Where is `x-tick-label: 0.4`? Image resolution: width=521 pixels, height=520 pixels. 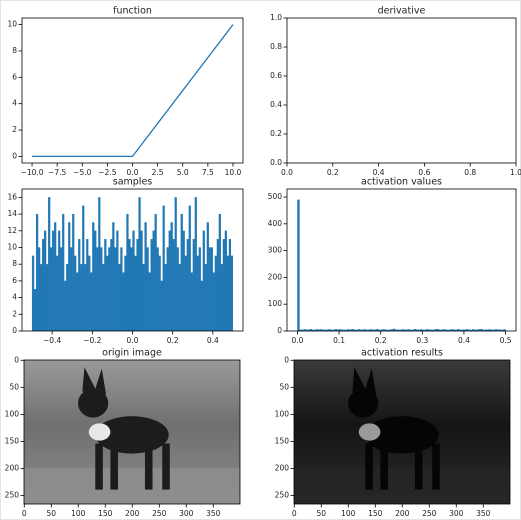
x-tick-label: 0.4 is located at coordinates (379, 172).